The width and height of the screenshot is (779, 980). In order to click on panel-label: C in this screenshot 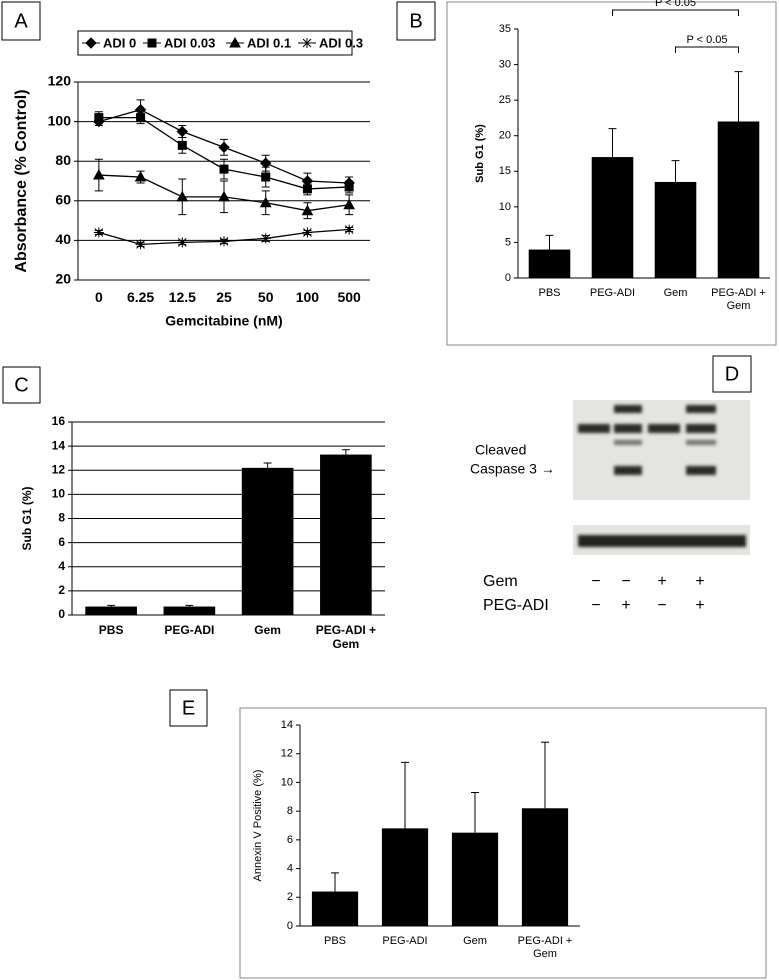, I will do `click(21, 385)`.